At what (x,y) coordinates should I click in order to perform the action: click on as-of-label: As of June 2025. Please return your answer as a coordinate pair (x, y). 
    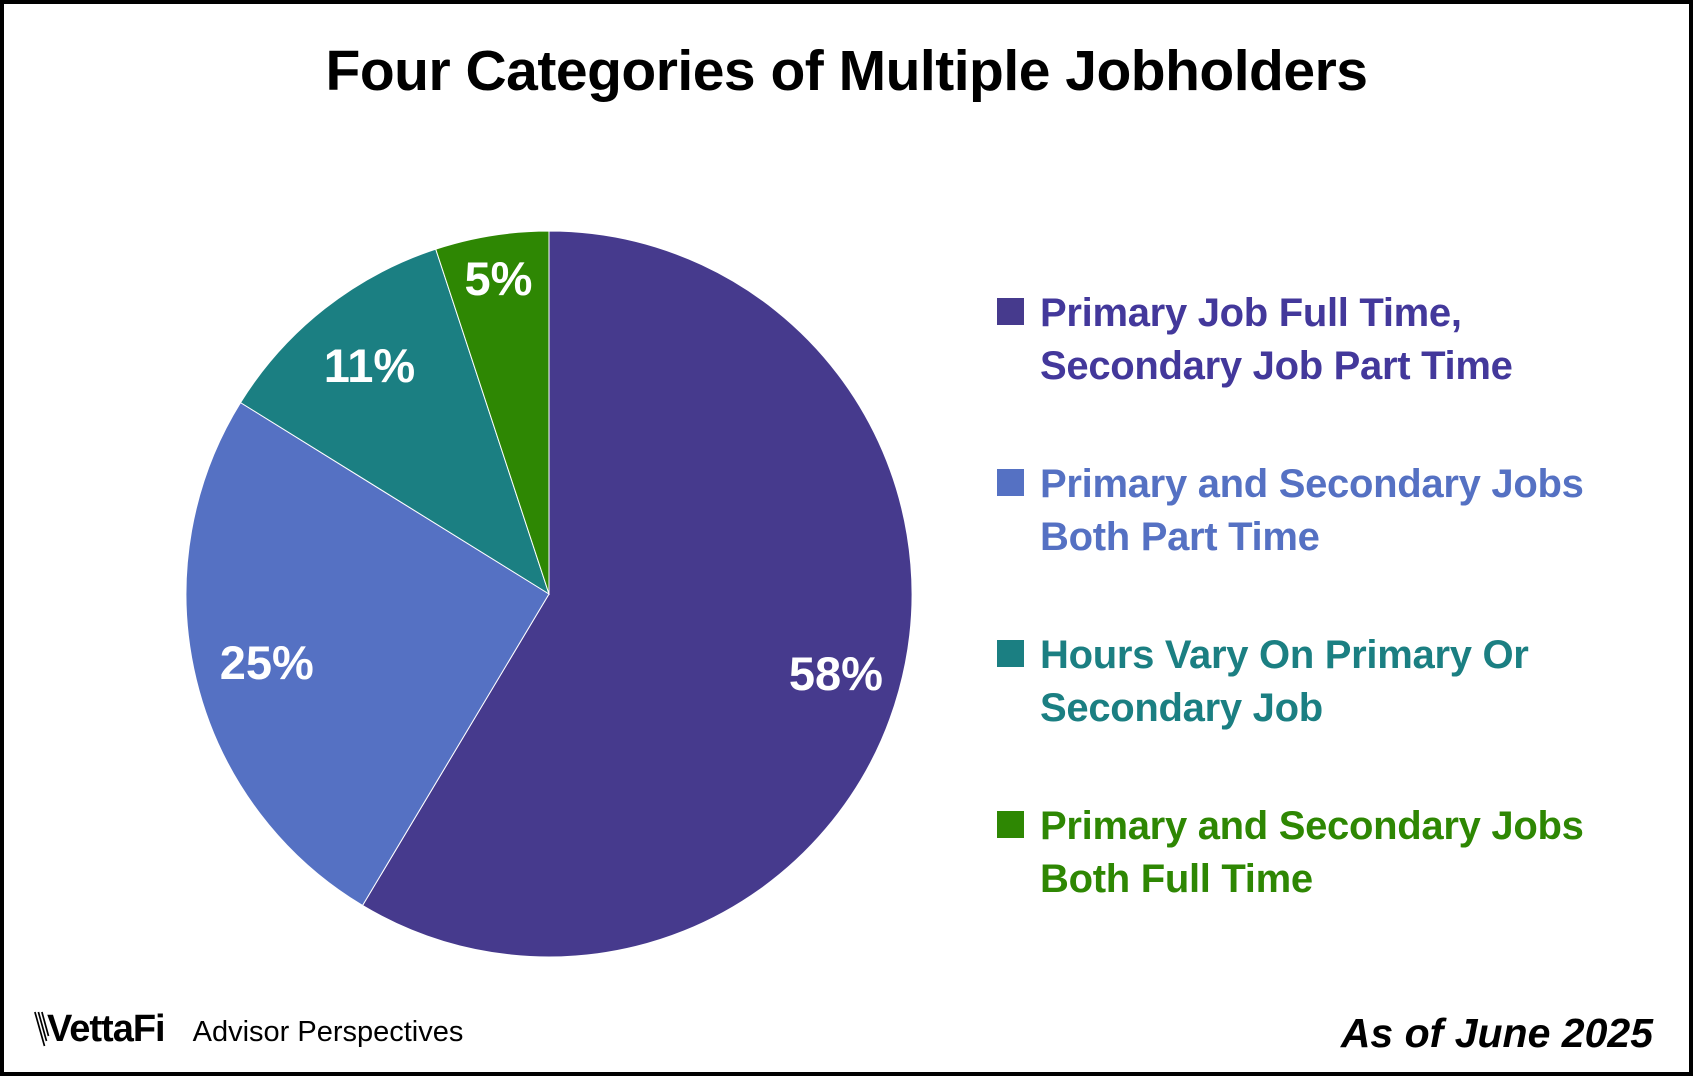
    Looking at the image, I should click on (1496, 1033).